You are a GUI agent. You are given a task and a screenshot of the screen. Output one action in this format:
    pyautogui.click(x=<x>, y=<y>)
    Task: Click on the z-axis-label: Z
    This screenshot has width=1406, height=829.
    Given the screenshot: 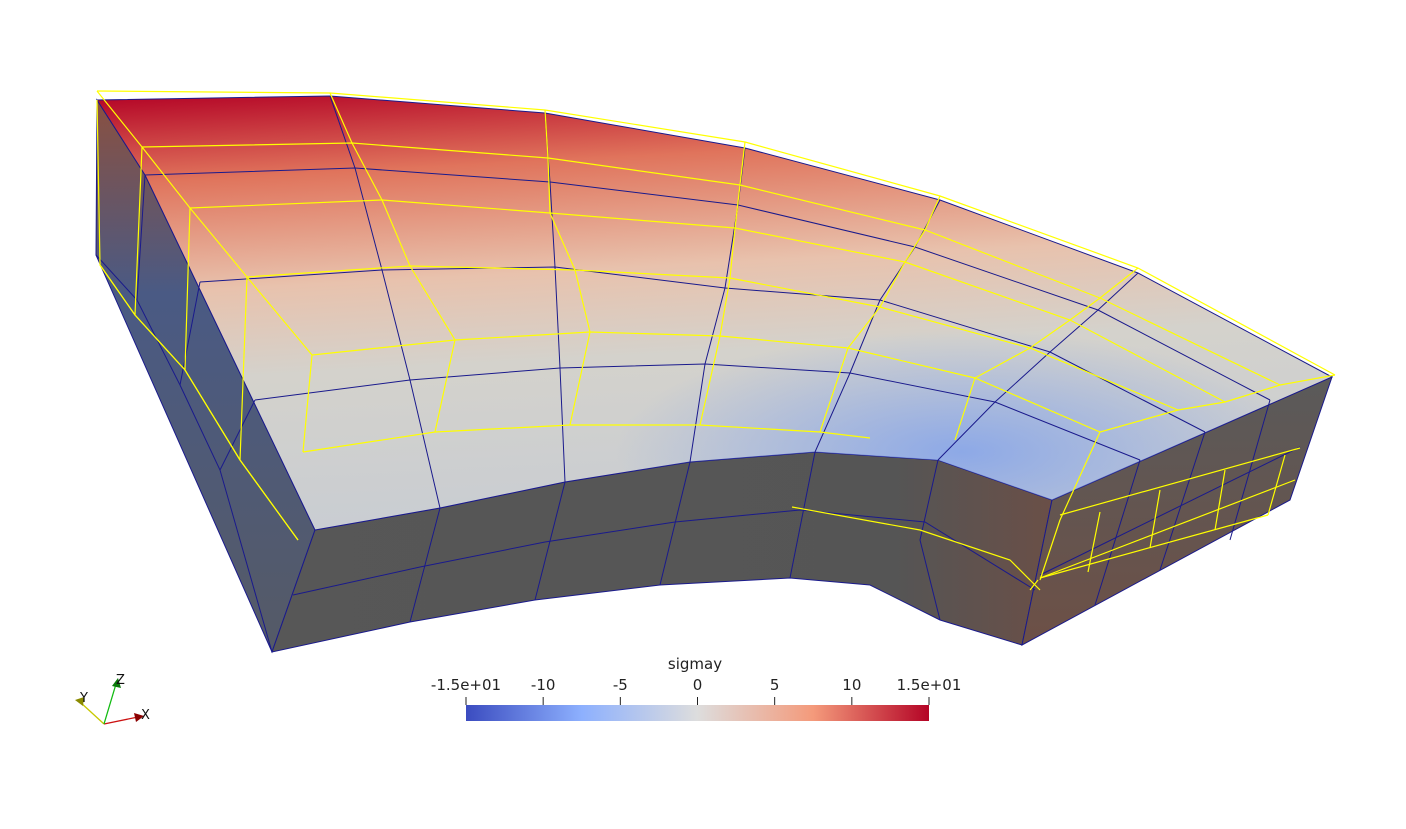 What is the action you would take?
    pyautogui.click(x=120, y=680)
    